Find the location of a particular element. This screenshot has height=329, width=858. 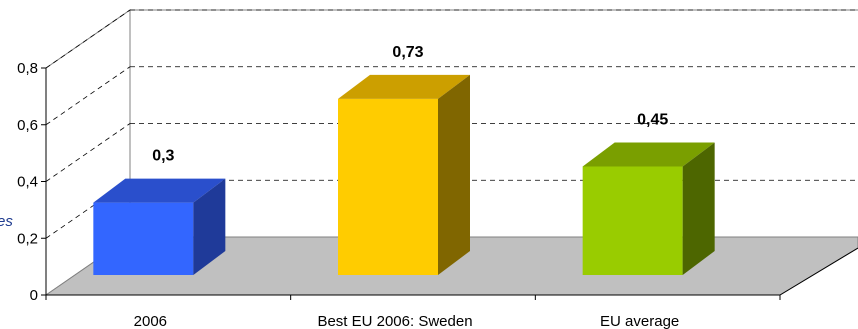

y-tick-label: 0 is located at coordinates (34, 295).